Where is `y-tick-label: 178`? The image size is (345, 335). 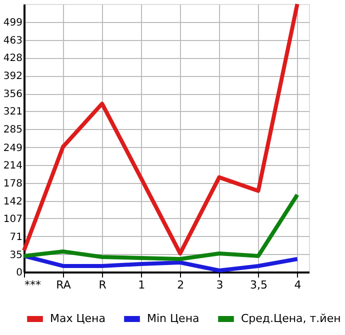
y-tick-label: 178 is located at coordinates (12, 184).